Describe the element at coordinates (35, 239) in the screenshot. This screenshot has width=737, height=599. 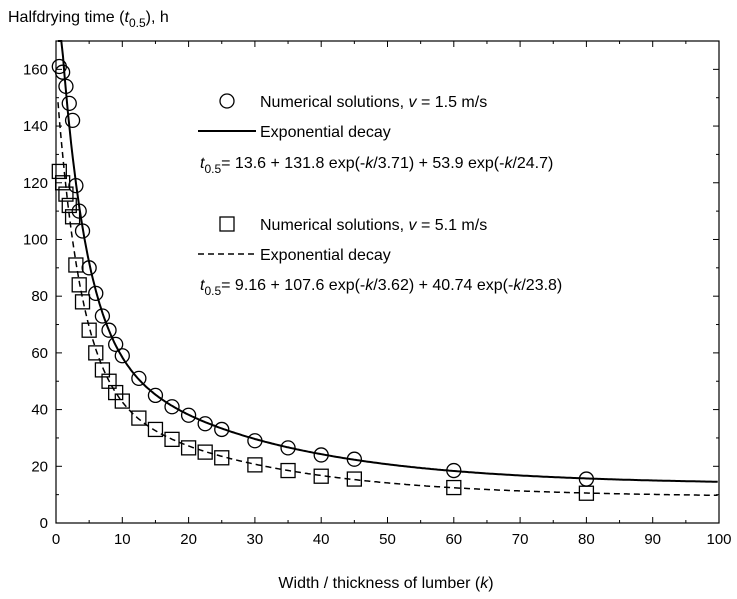
I see `y-tick-label: 100` at that location.